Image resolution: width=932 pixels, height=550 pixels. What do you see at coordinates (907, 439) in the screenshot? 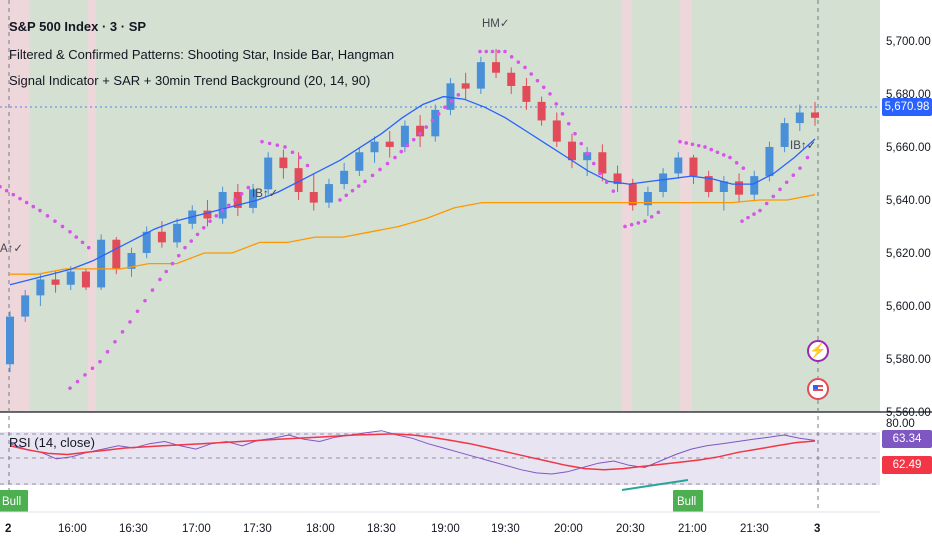
I see `rsi-value-badge: 63.34` at bounding box center [907, 439].